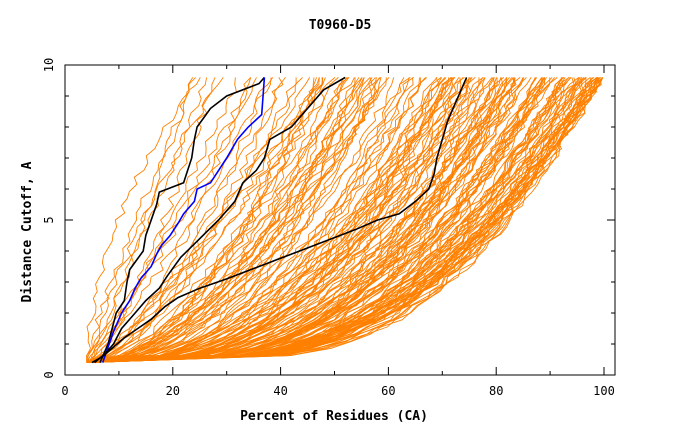  Describe the element at coordinates (340, 25) in the screenshot. I see `chart-title: T0960-D5` at that location.